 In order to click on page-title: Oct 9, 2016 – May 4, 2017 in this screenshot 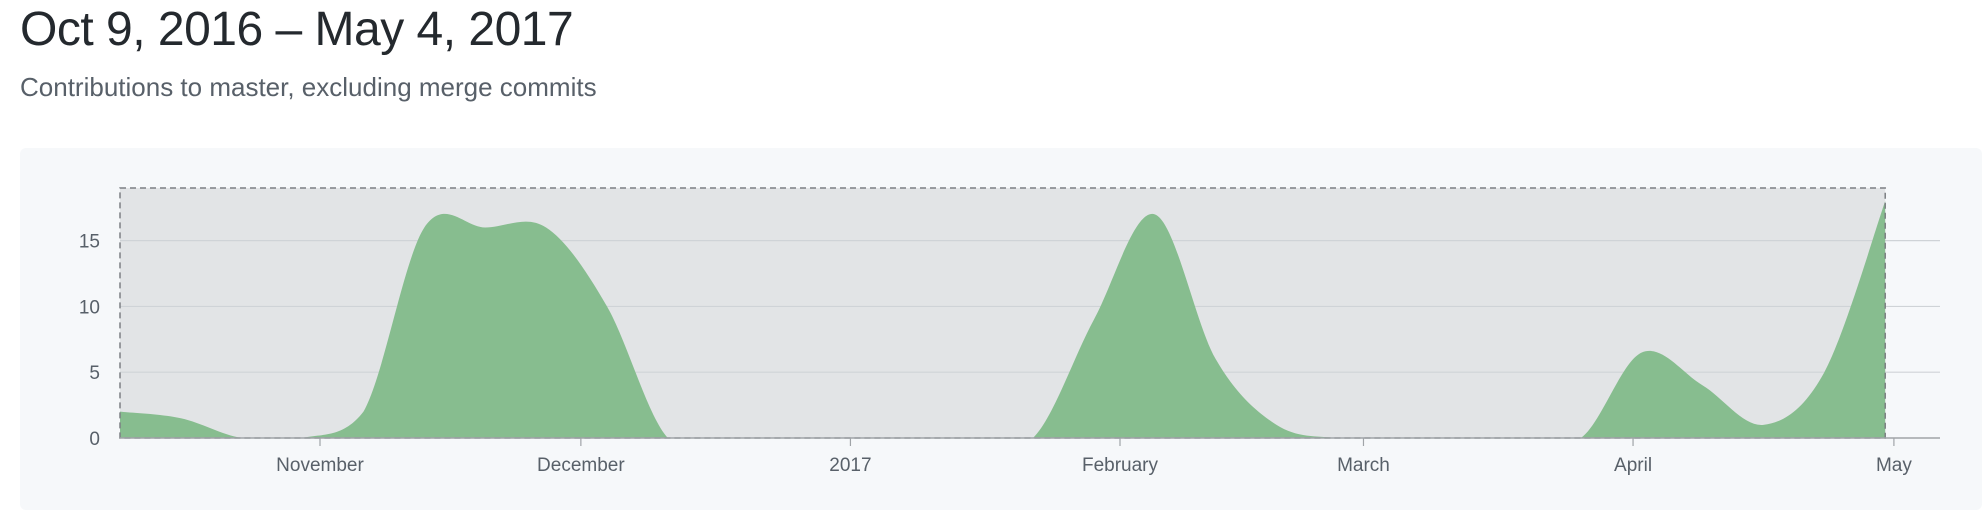, I will do `click(297, 29)`.